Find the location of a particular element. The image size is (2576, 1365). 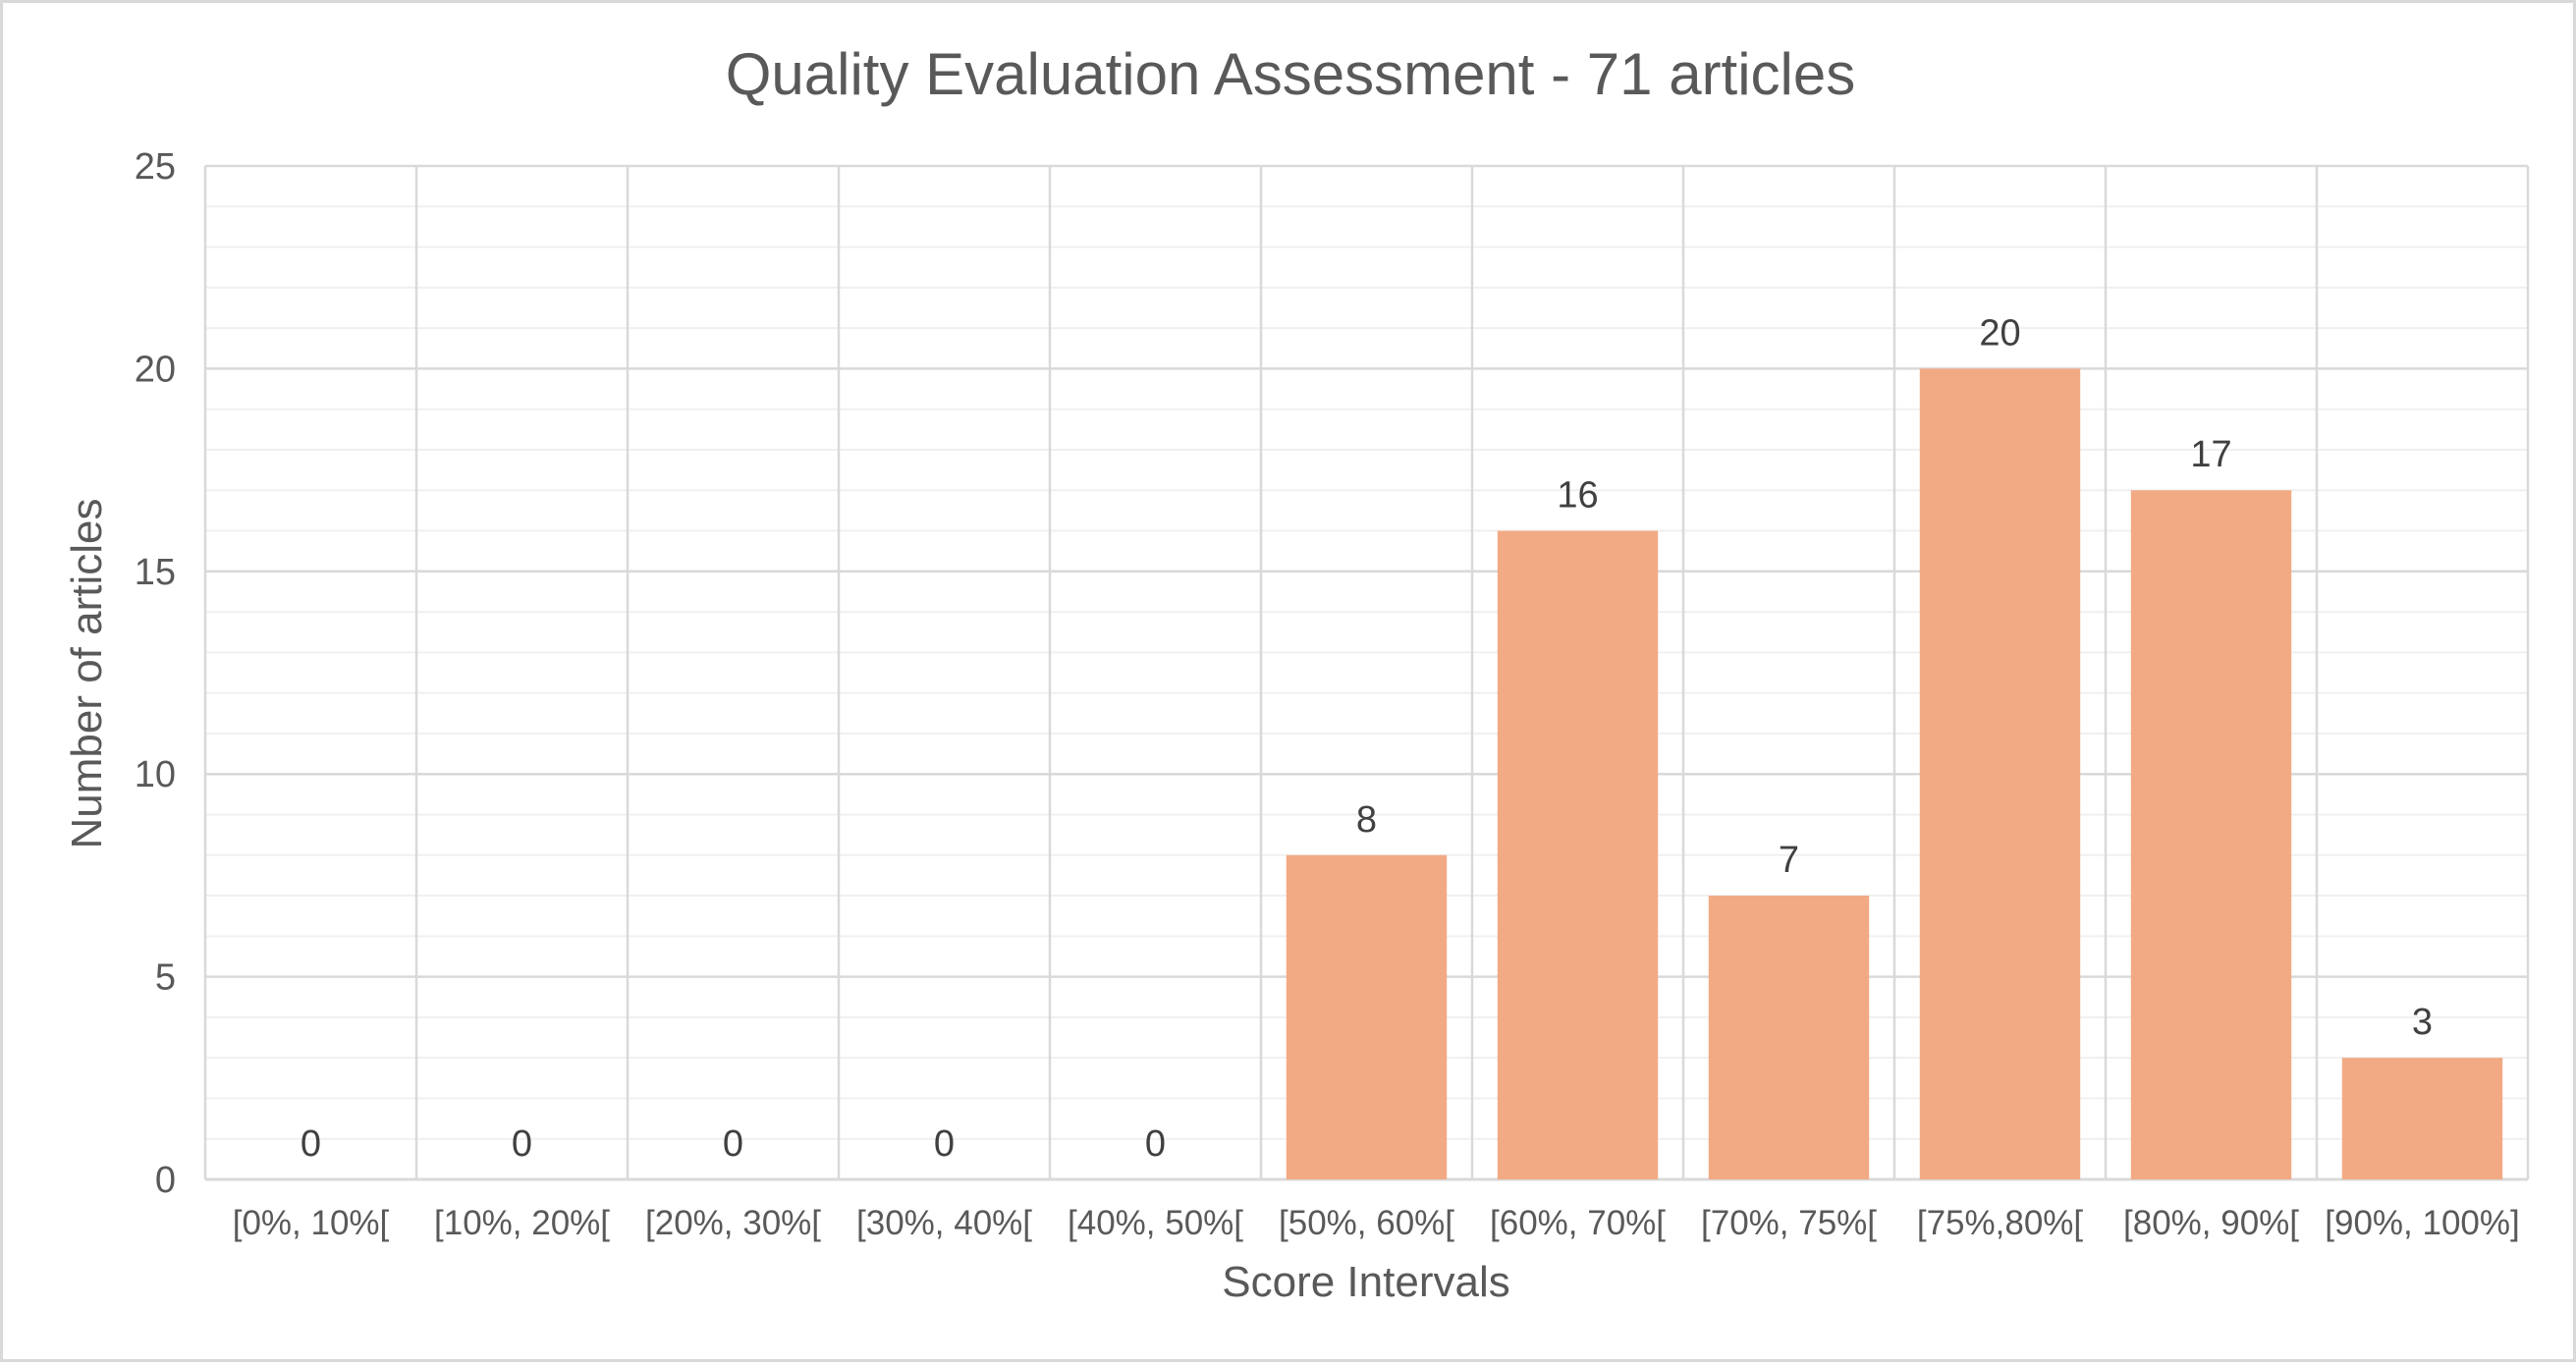

x-category-label: [10%, 20%[ is located at coordinates (522, 1223).